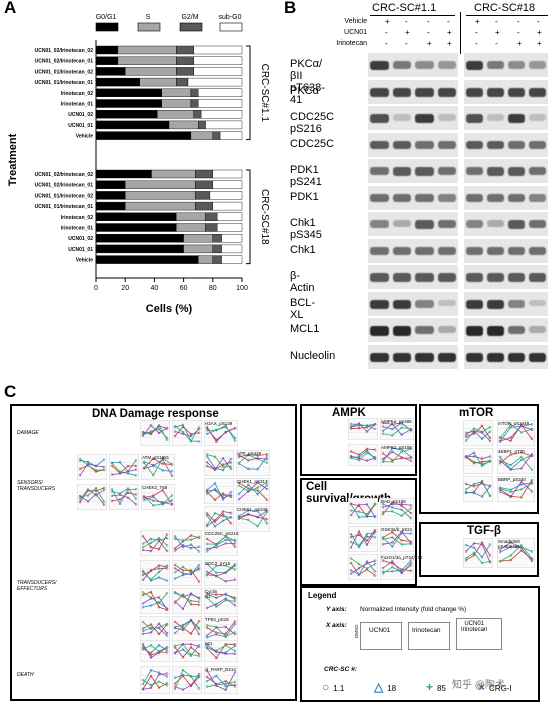  Describe the element at coordinates (290, 8) in the screenshot. I see `panel-b-letter: B` at that location.